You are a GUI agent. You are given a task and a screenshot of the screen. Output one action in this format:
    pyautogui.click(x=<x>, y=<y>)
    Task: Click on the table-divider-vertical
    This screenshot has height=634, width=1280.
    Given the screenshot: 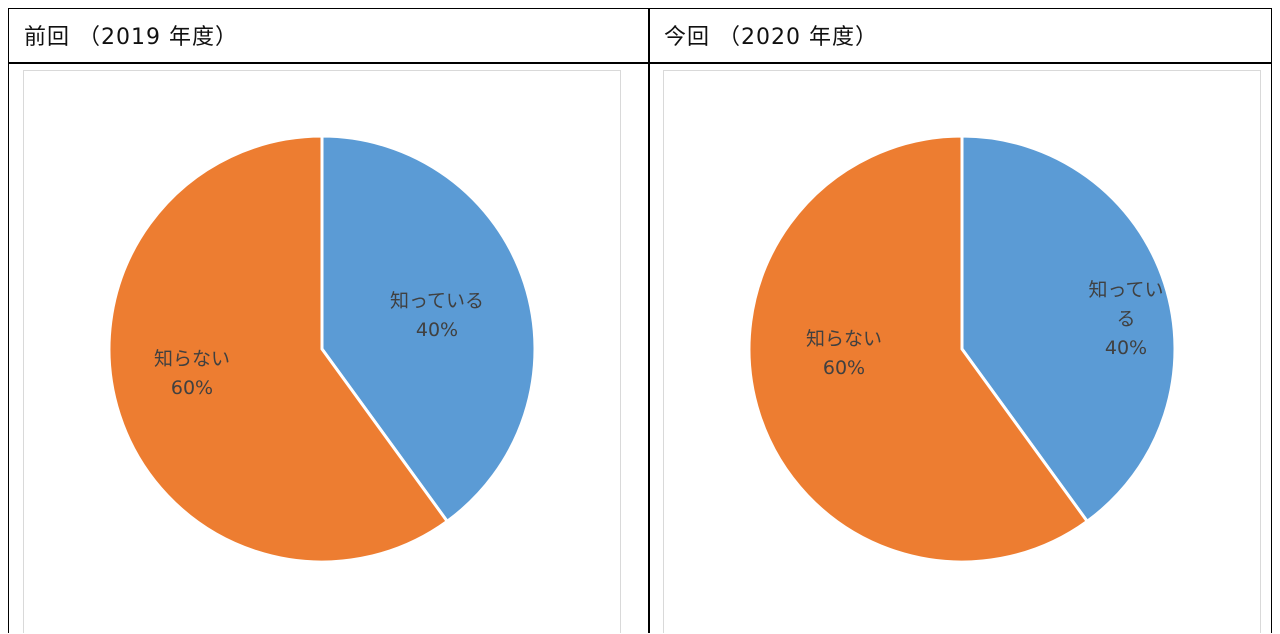 What is the action you would take?
    pyautogui.click(x=649, y=320)
    